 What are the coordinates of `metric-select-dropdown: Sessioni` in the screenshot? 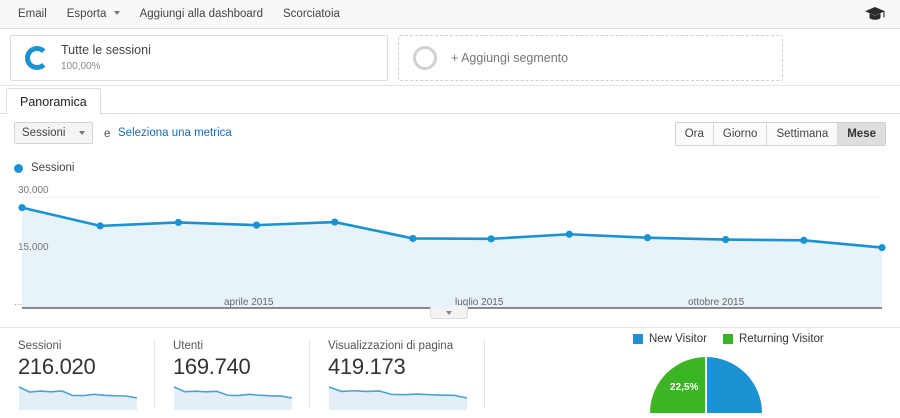 It's located at (54, 133).